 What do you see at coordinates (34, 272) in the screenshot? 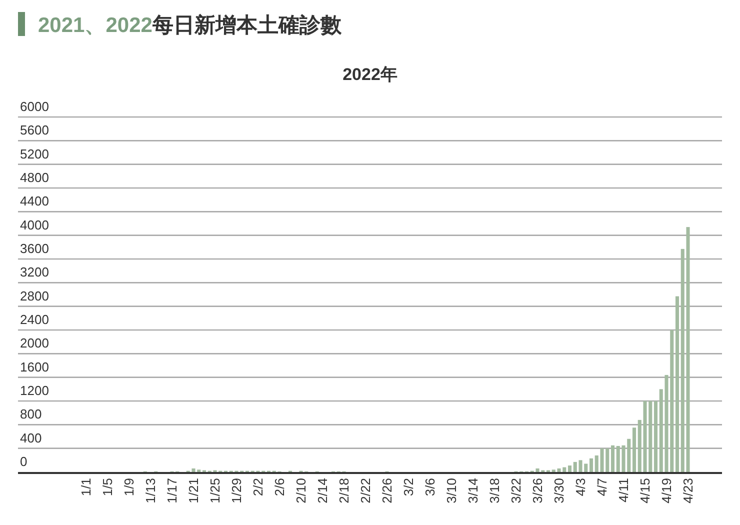
I see `y-tick-label: 3200` at bounding box center [34, 272].